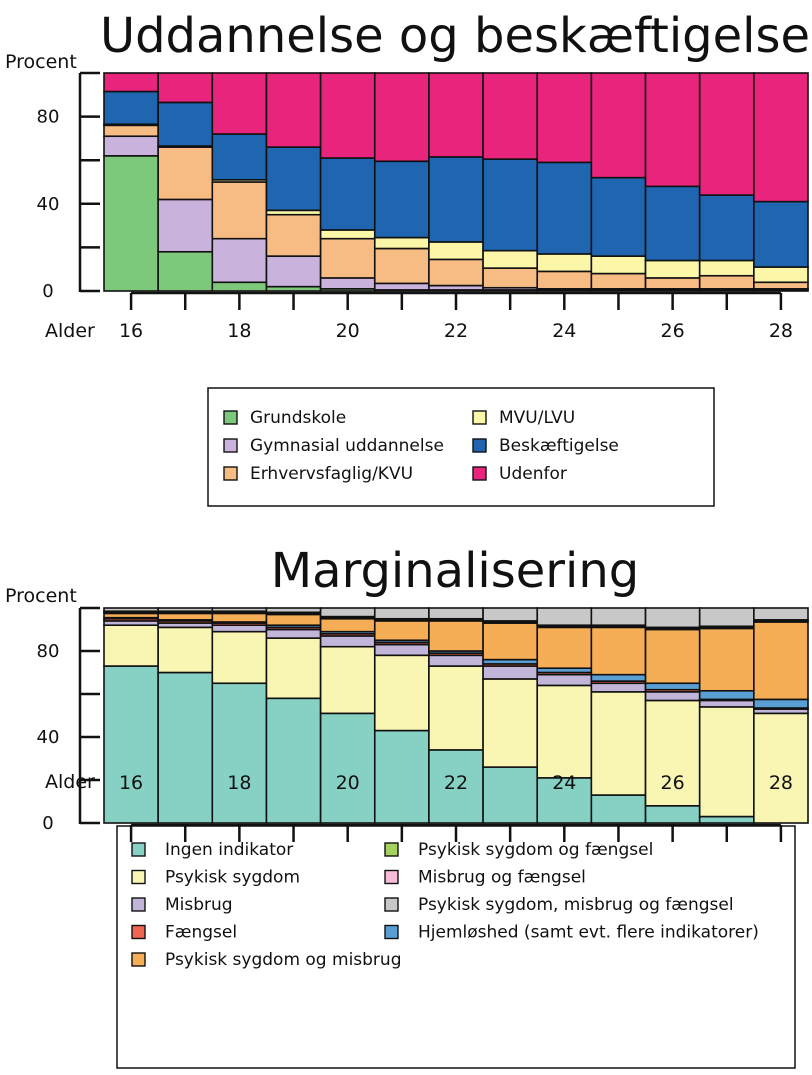 The width and height of the screenshot is (812, 1075). Describe the element at coordinates (70, 782) in the screenshot. I see `x-axis-label: Alder` at that location.